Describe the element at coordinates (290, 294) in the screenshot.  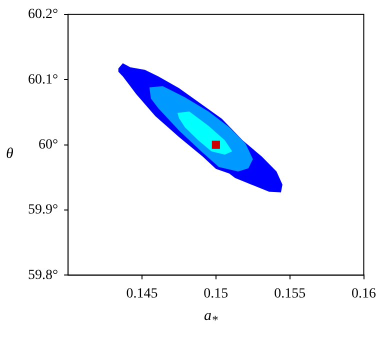
I see `x-tick-label: 0.155` at that location.